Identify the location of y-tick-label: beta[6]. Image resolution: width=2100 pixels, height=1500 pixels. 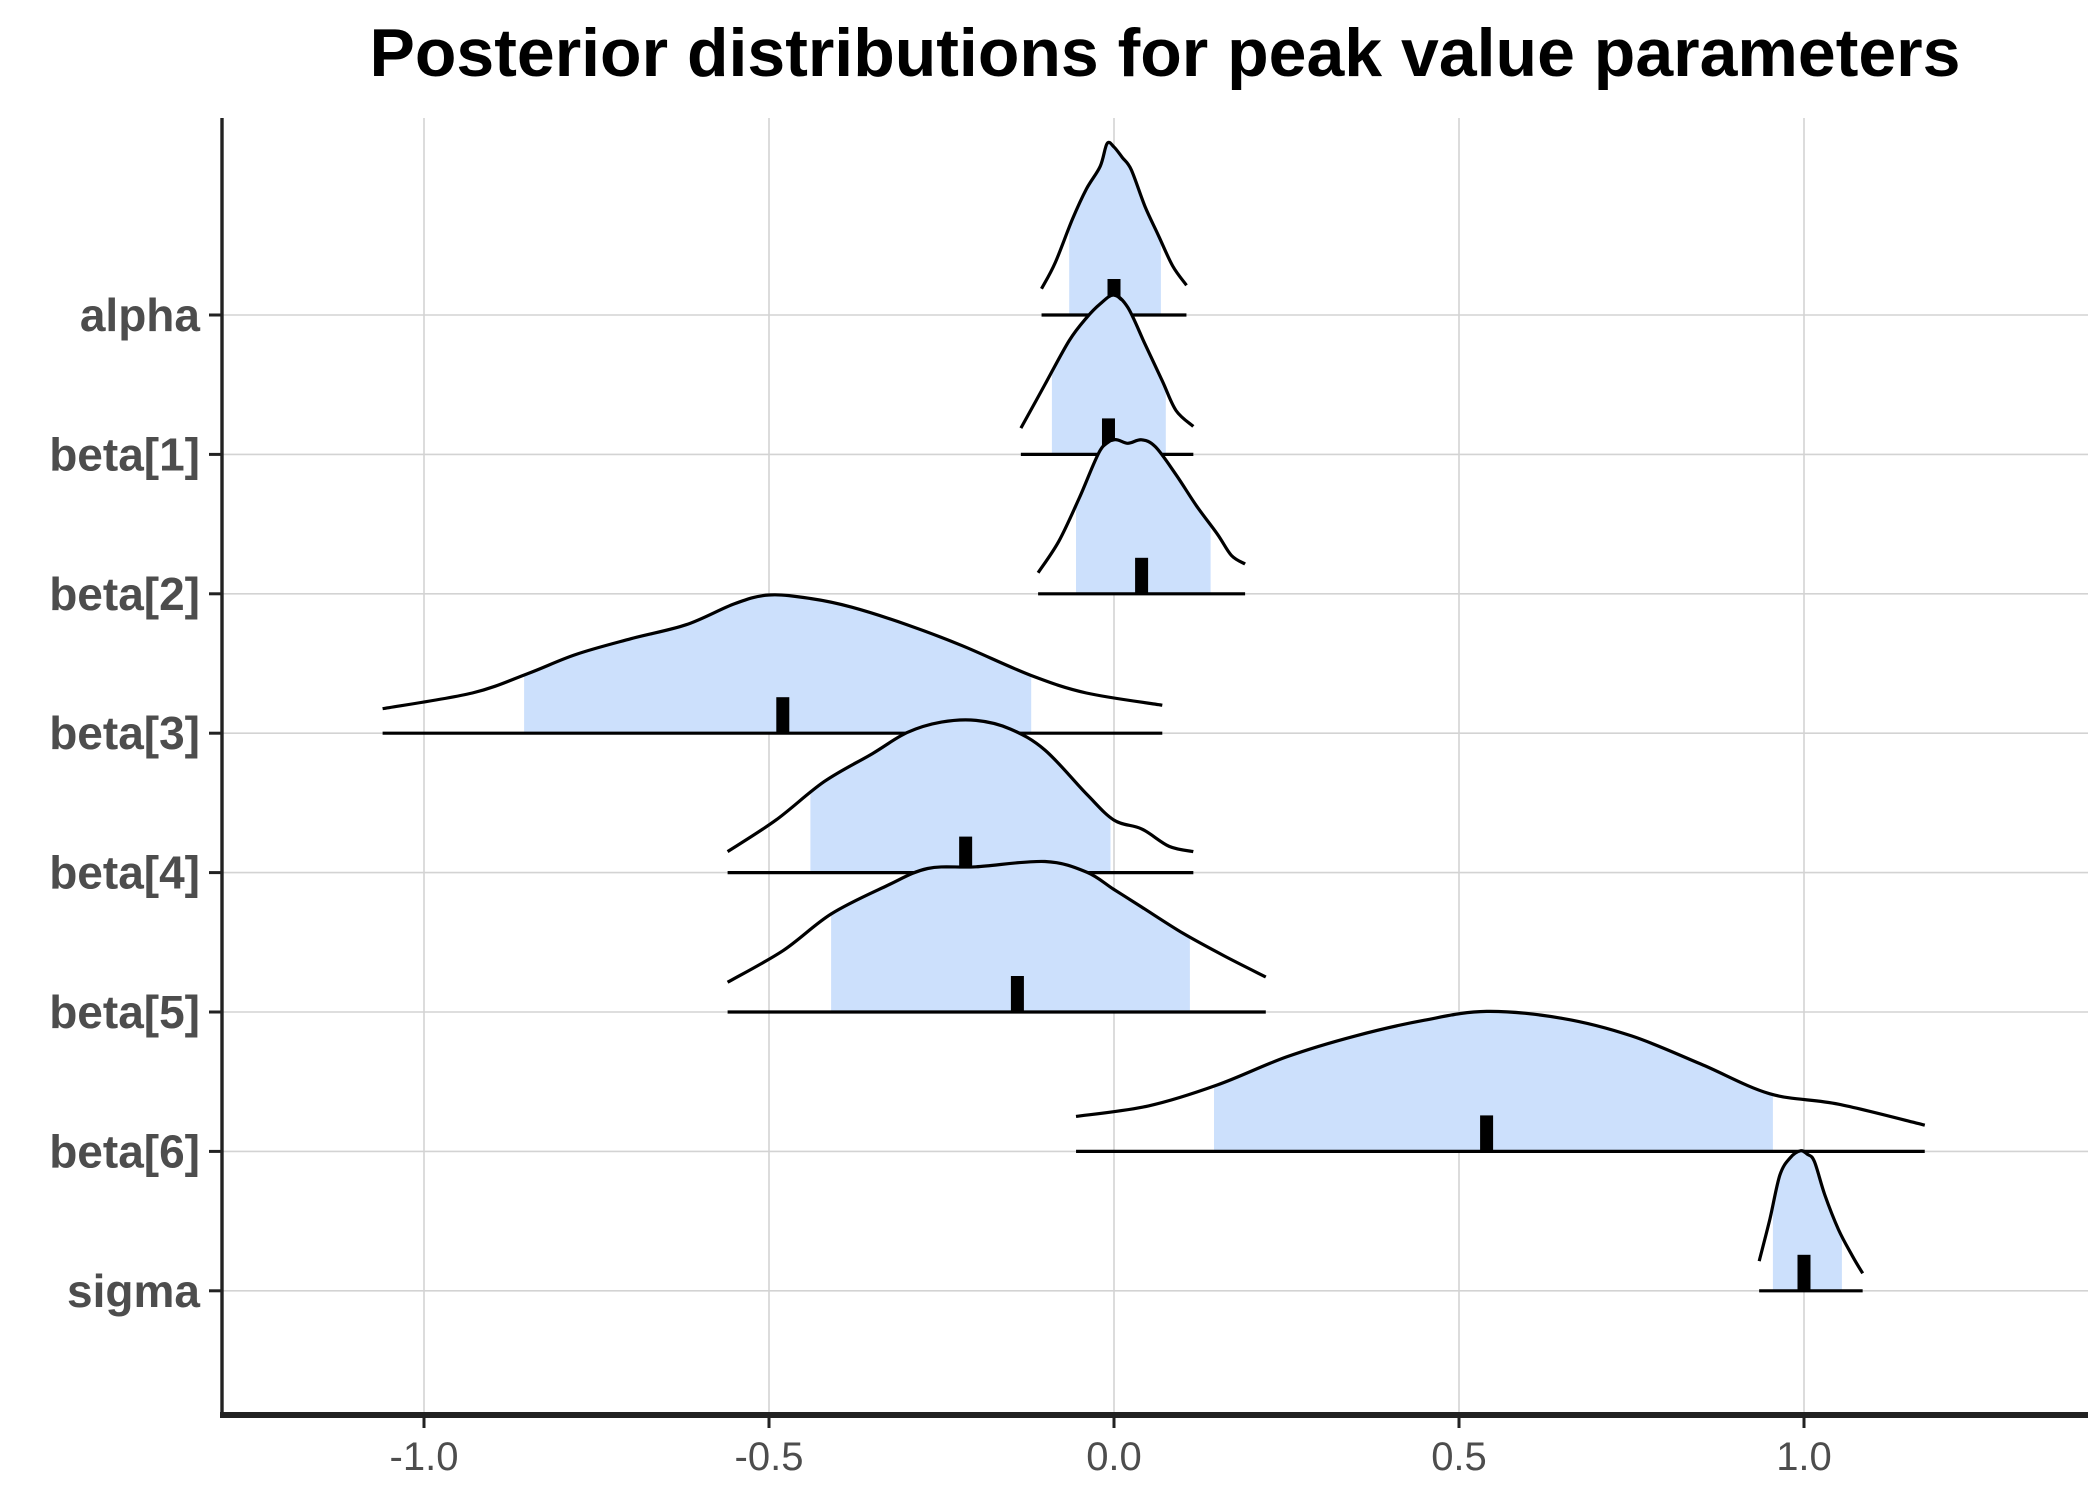
(124, 1151).